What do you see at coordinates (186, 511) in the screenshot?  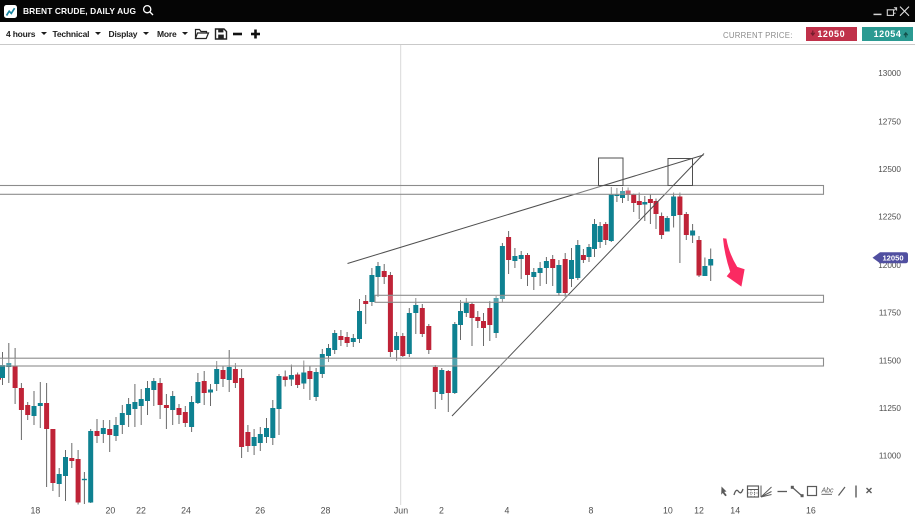 I see `svg-text: 24` at bounding box center [186, 511].